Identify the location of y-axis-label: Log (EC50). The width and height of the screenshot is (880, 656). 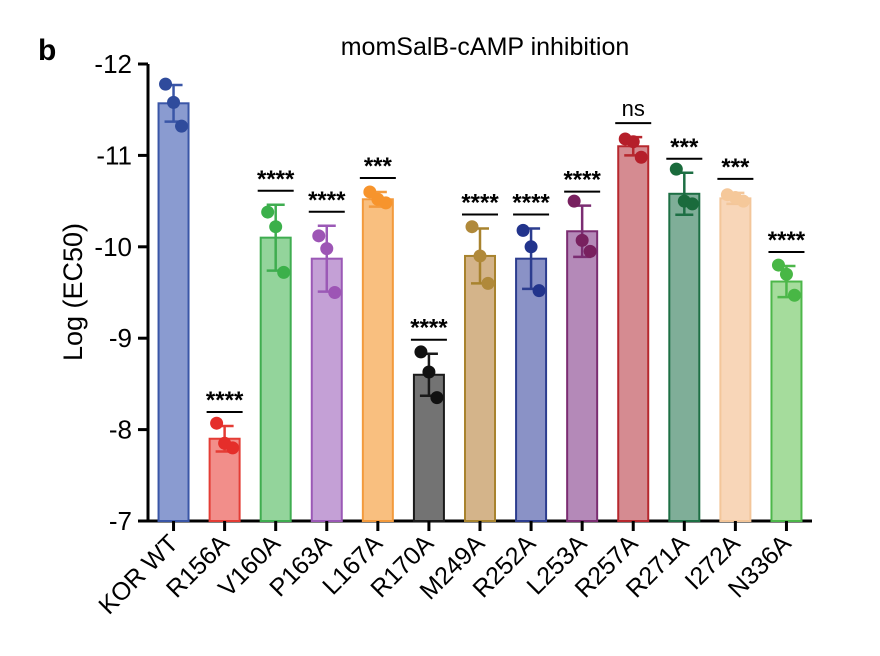
(73, 292).